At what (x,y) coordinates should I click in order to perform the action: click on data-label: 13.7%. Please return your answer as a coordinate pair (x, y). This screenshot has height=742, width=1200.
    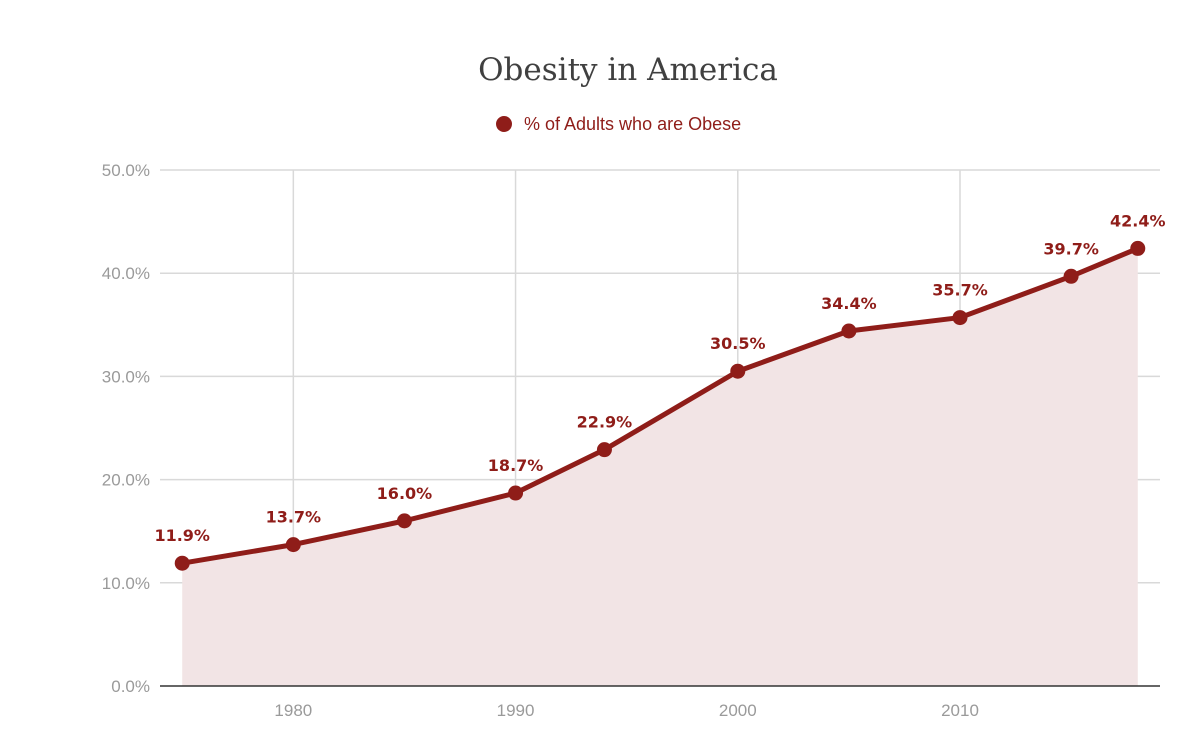
    Looking at the image, I should click on (294, 517).